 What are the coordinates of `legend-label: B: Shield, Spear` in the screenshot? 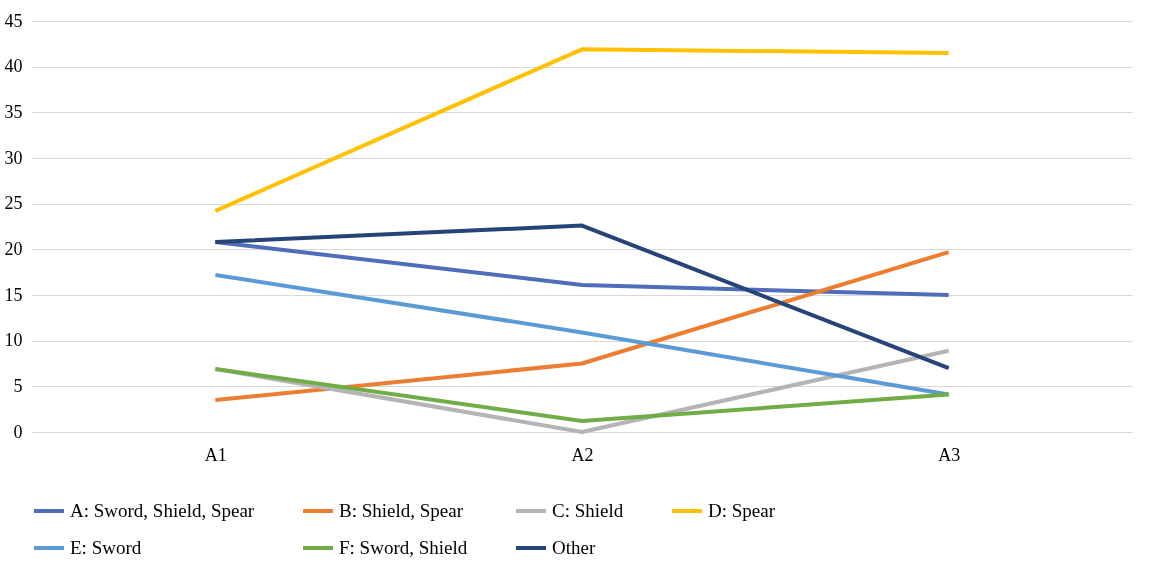 It's located at (401, 510).